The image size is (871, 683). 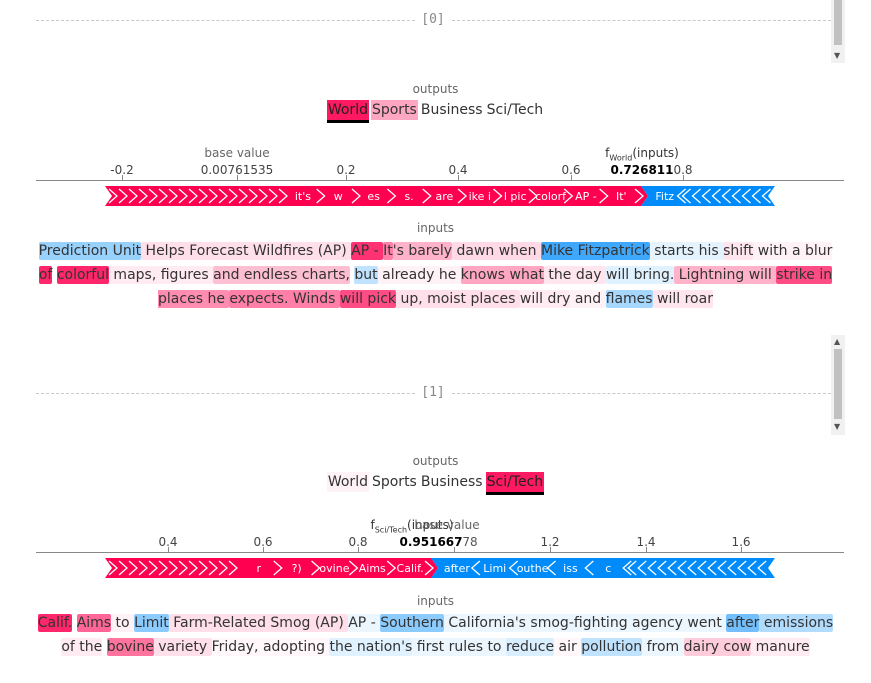 What do you see at coordinates (588, 299) in the screenshot?
I see `input-token: and` at bounding box center [588, 299].